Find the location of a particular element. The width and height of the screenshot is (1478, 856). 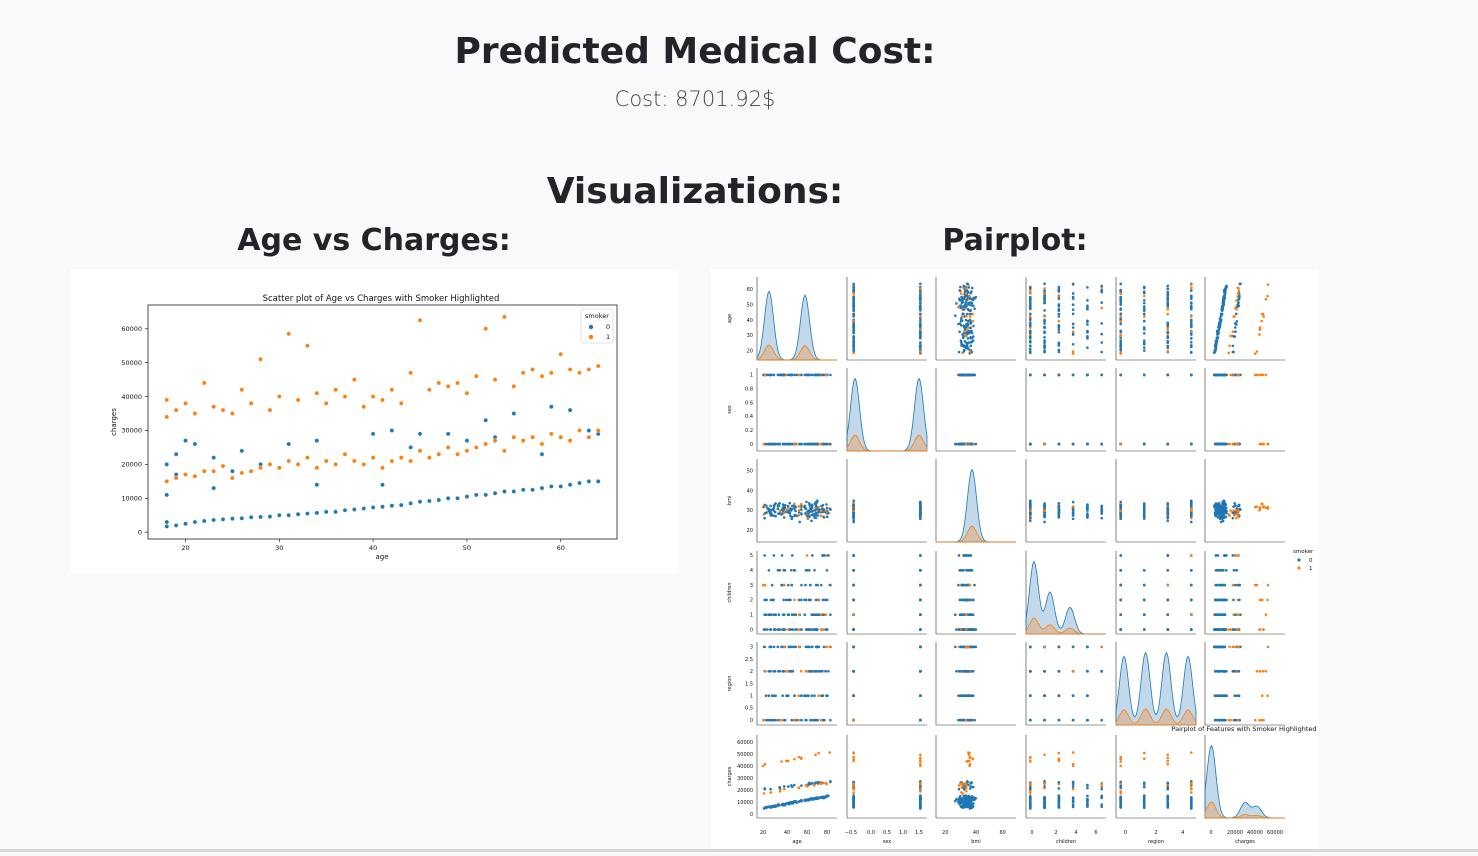

pairplot-cell-age-children is located at coordinates (1066, 318).